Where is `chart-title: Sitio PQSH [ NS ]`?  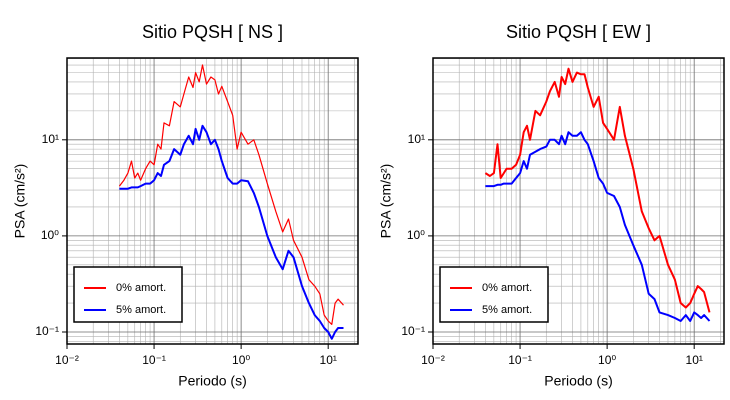
chart-title: Sitio PQSH [ NS ] is located at coordinates (212, 32).